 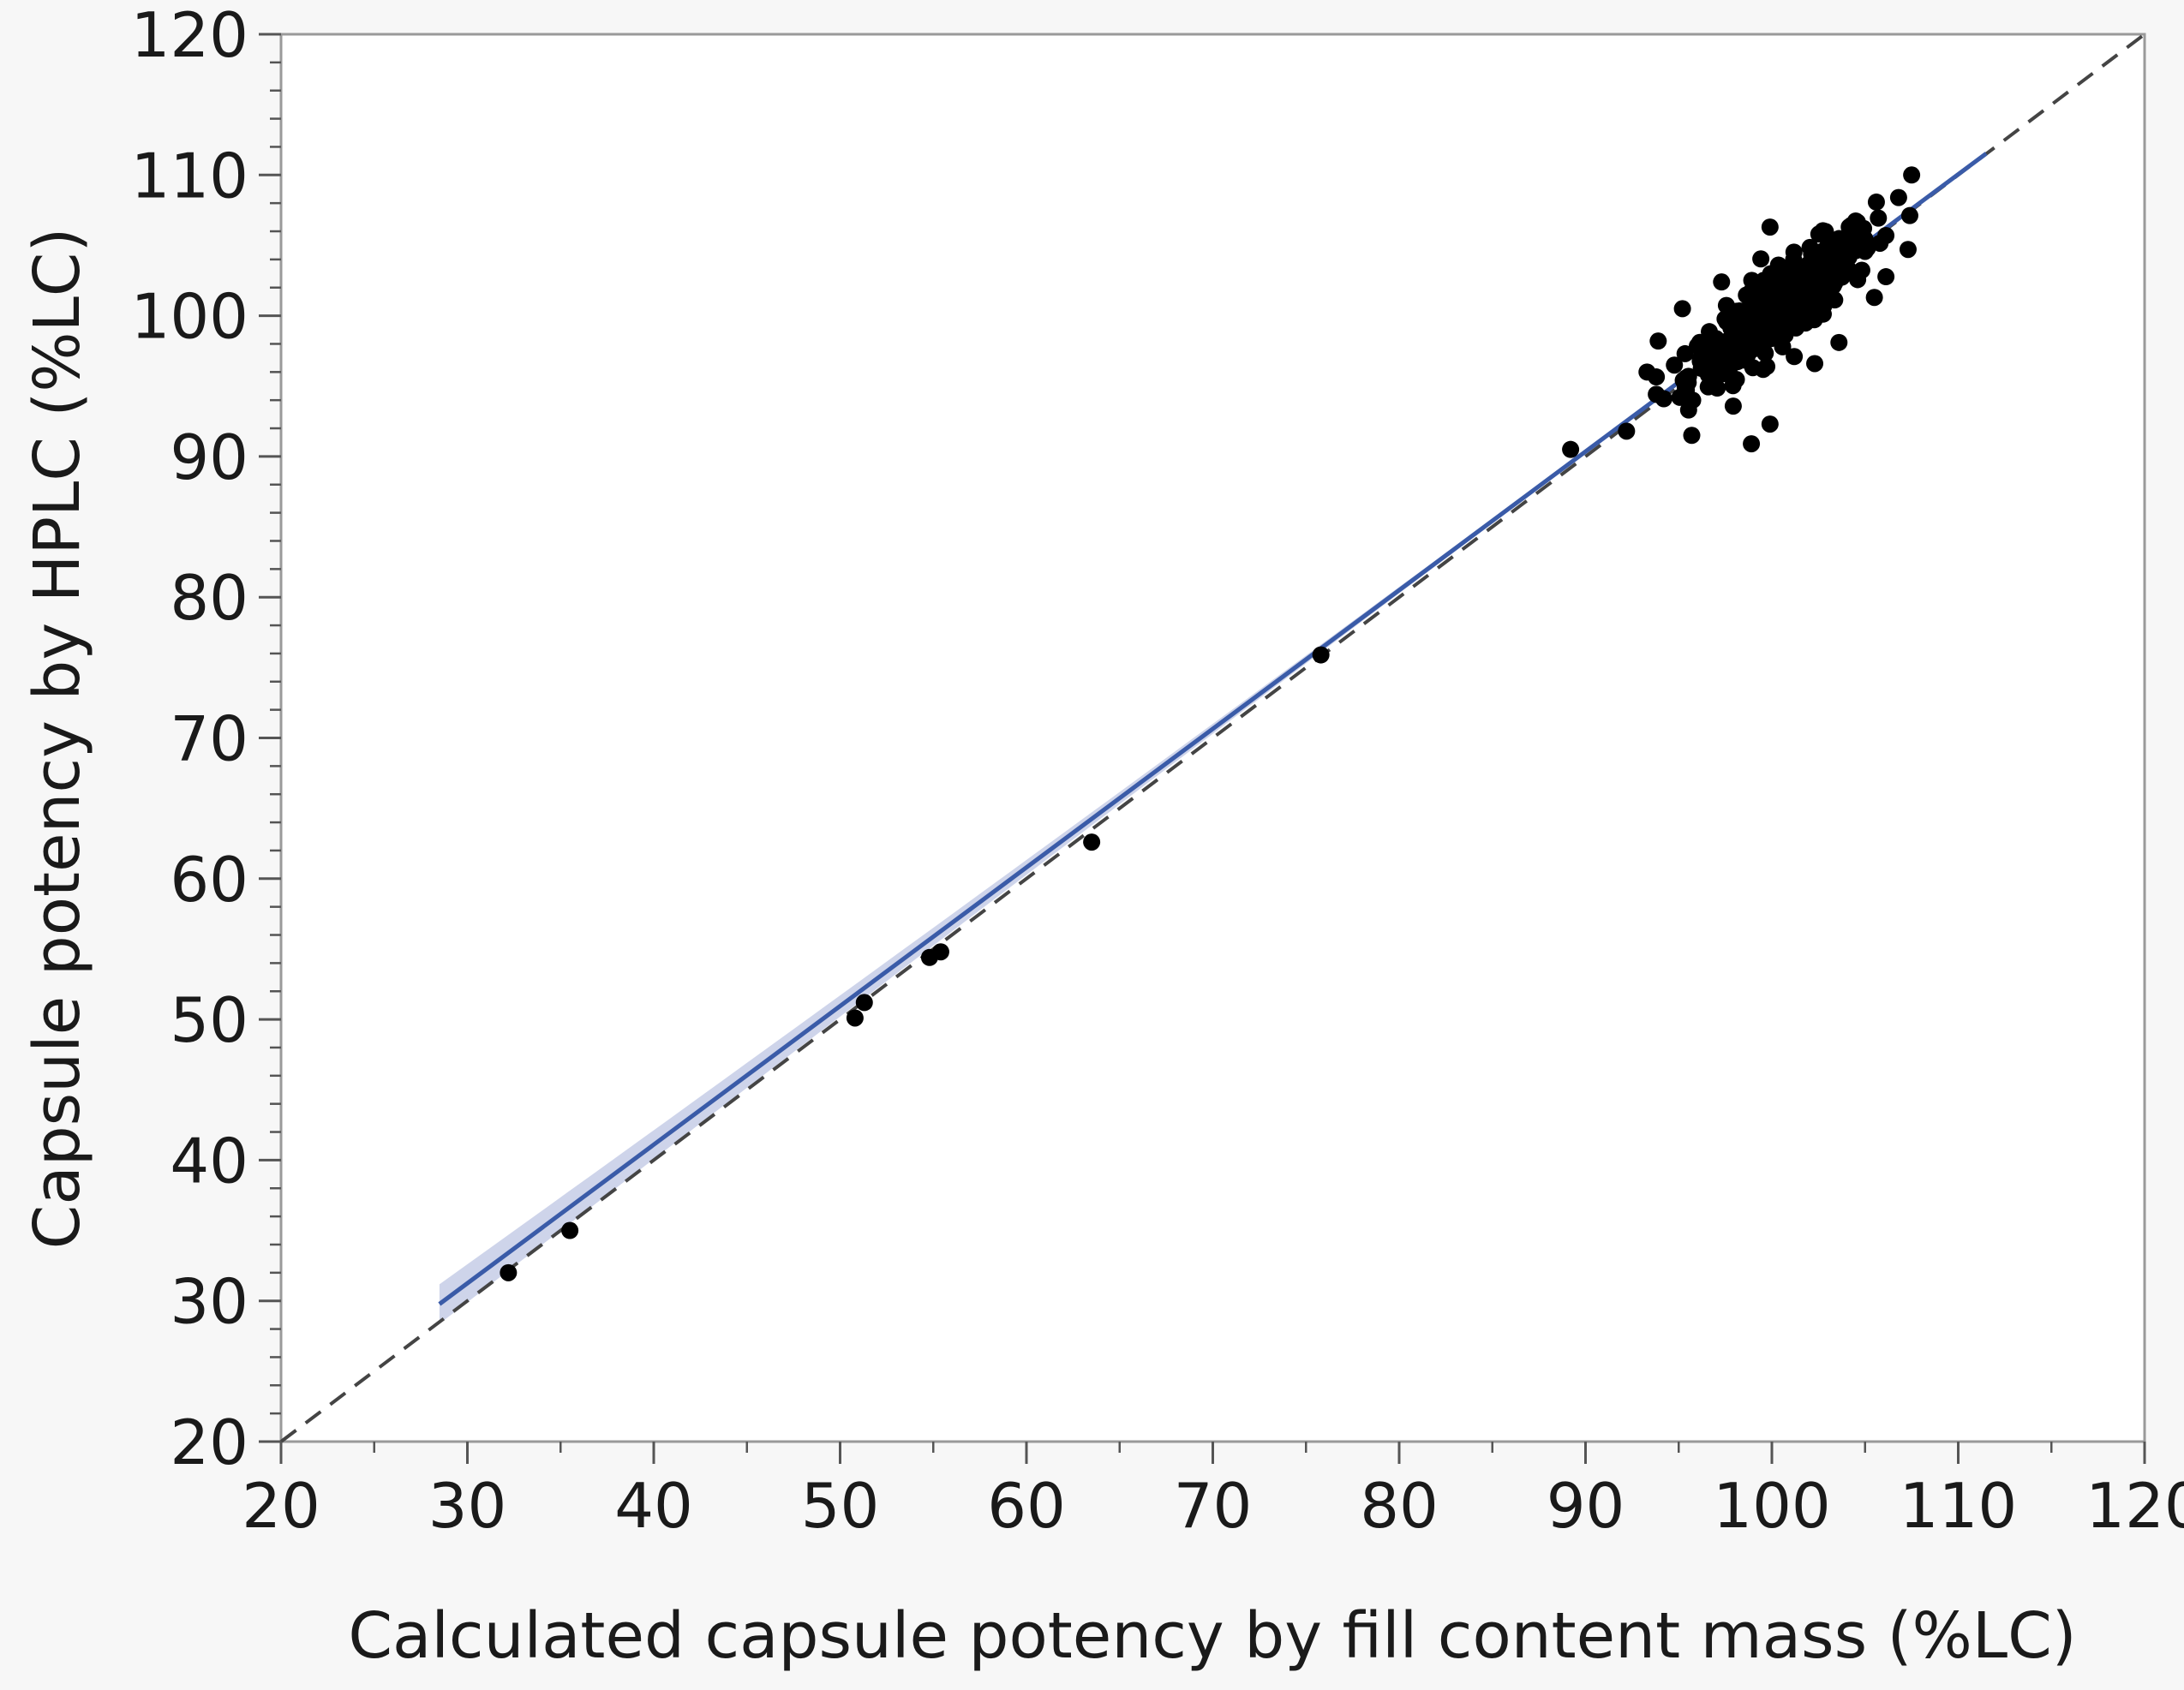 I want to click on y-axis: 20 30 40 50 60 70 80 90 100 110 120, so click(x=206, y=739).